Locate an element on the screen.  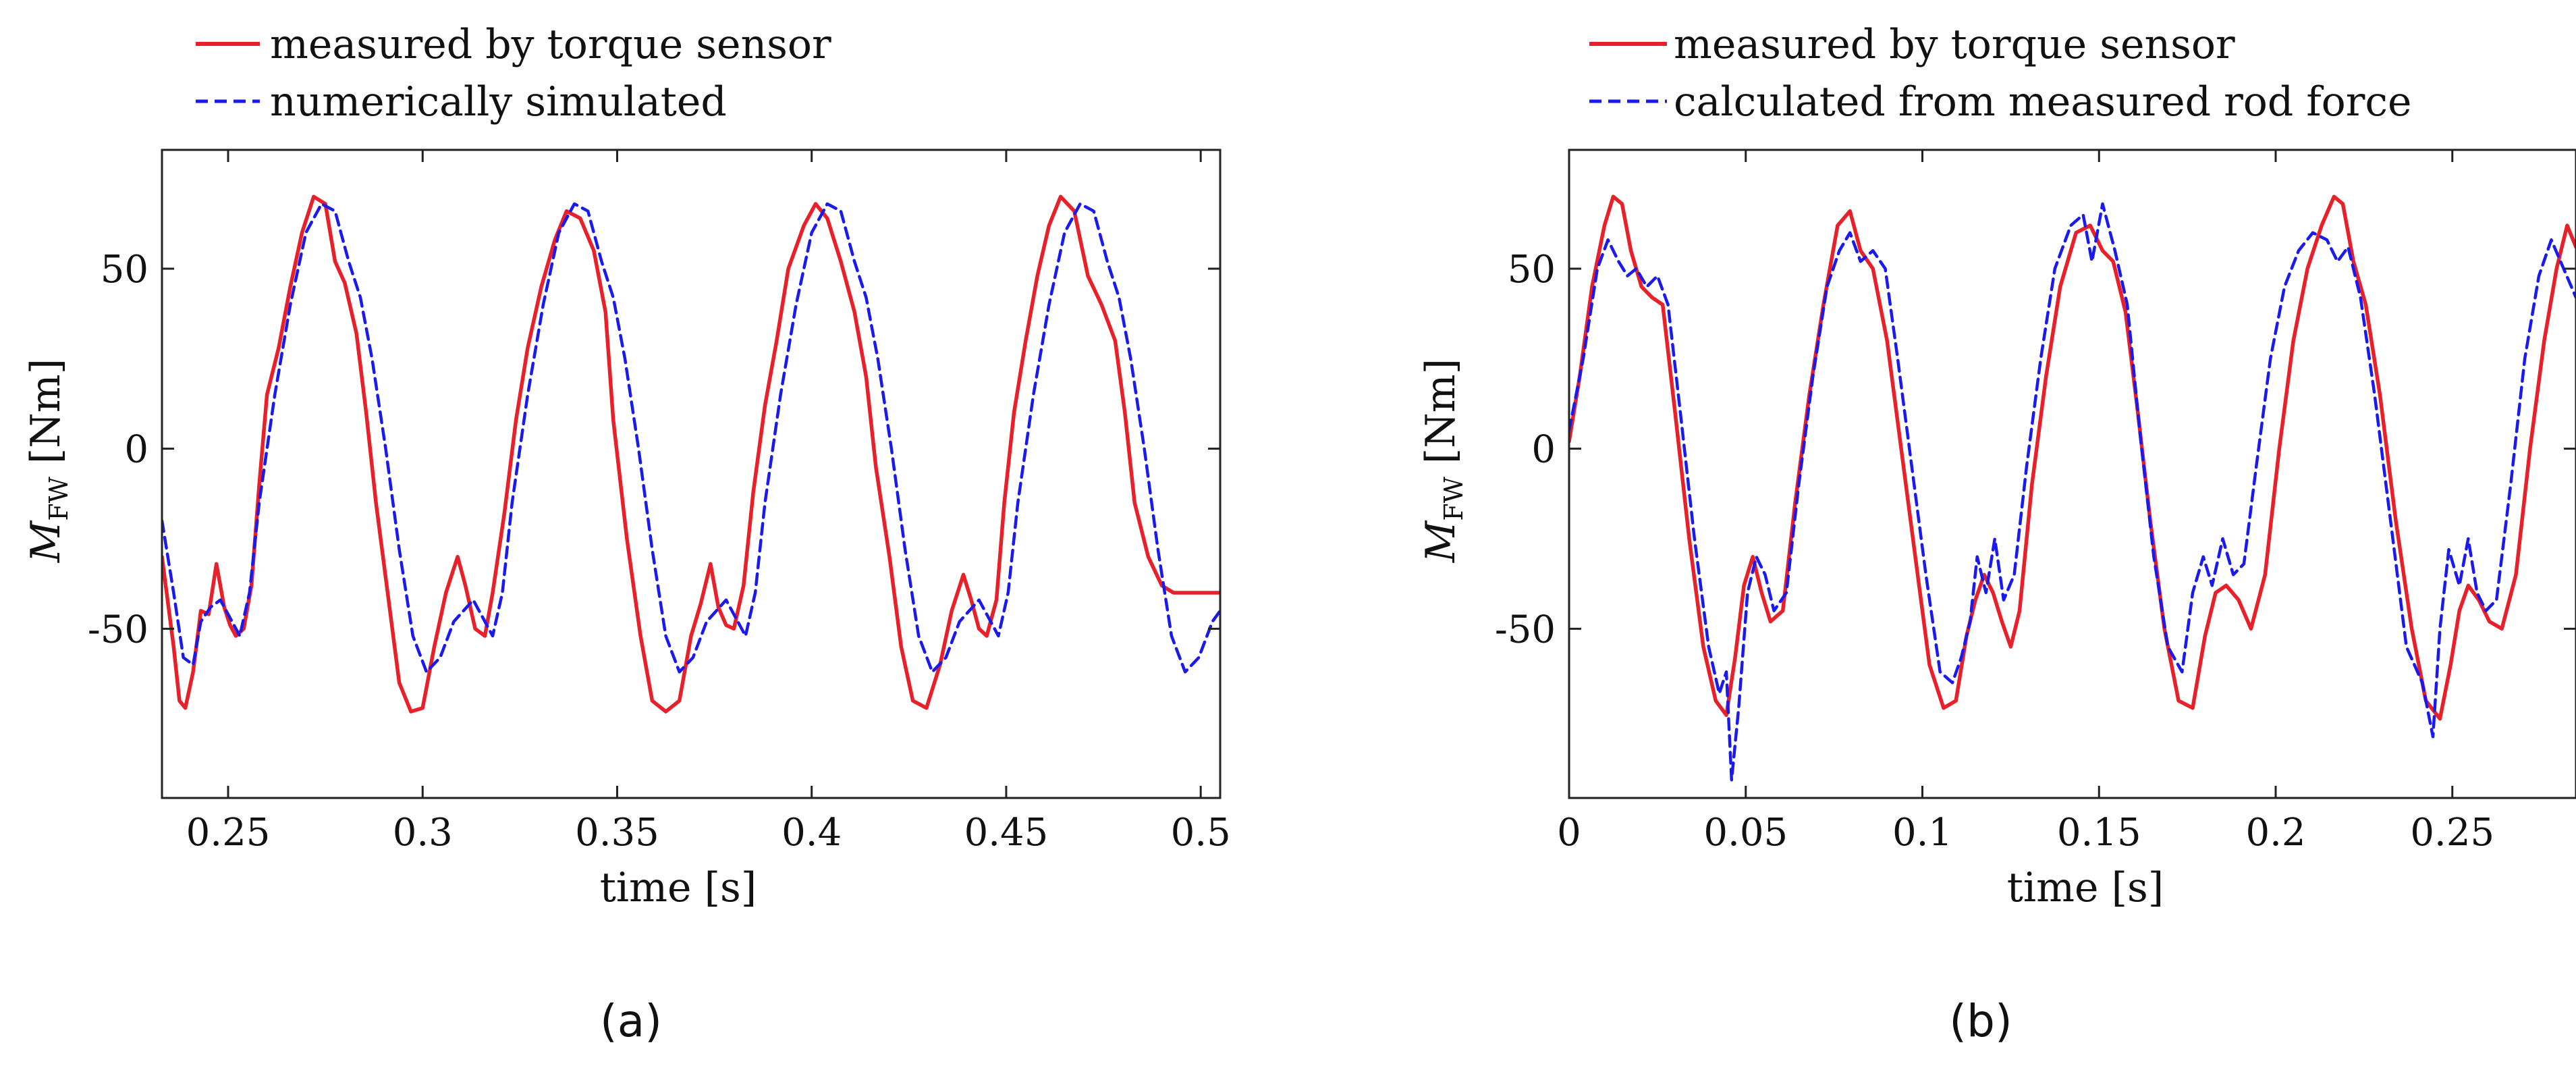
x-tick-label: 0.15 is located at coordinates (2099, 833).